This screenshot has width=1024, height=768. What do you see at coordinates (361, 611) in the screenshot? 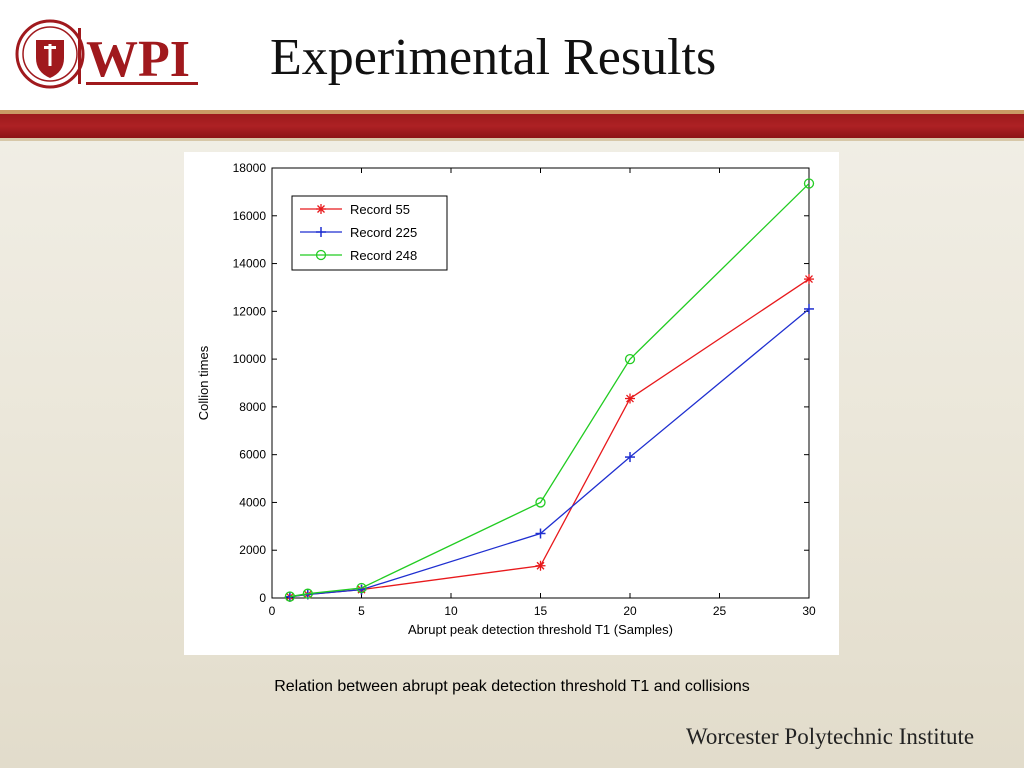
I see `x-tick-label: 5` at bounding box center [361, 611].